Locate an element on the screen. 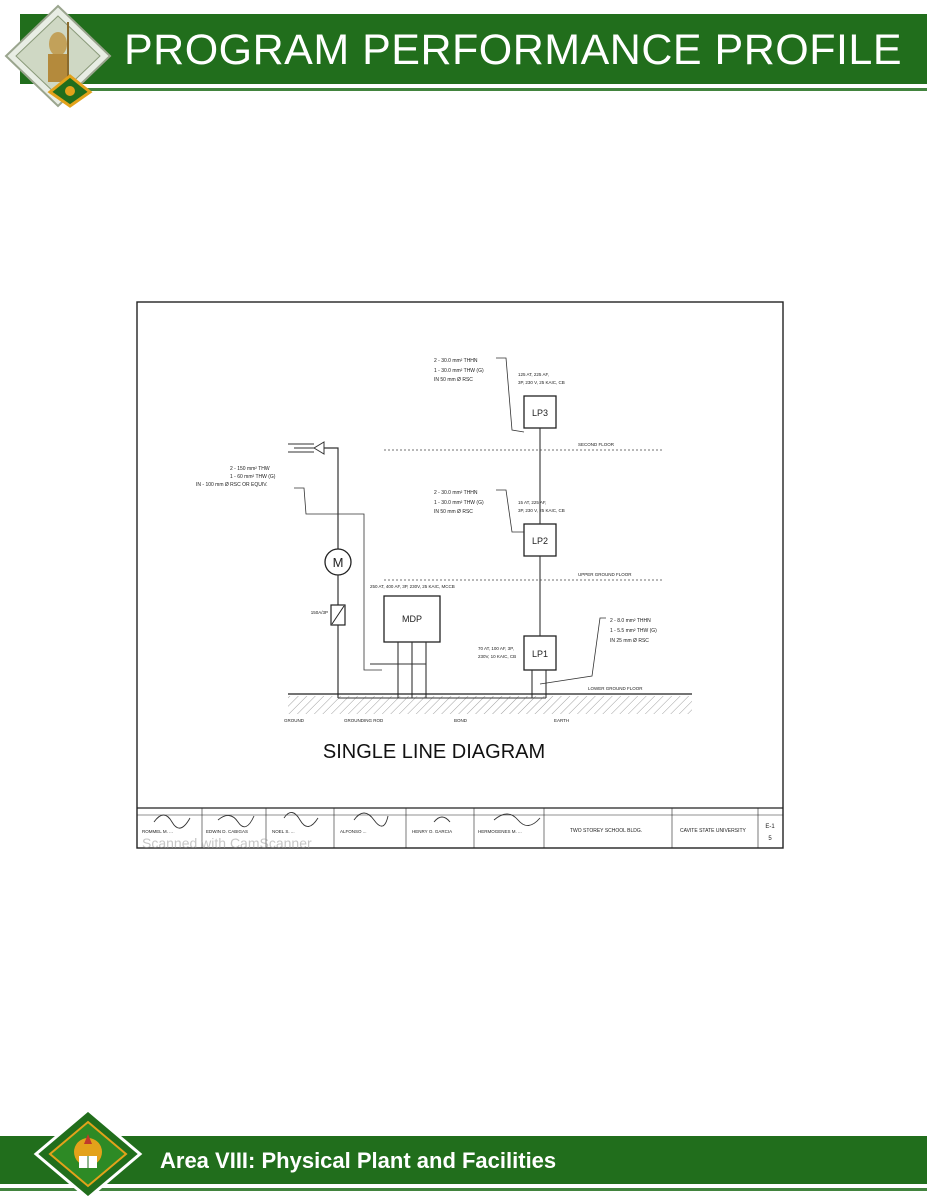  lp3-wire-1: 2 - 30.0 mm² THHN is located at coordinates (456, 361).